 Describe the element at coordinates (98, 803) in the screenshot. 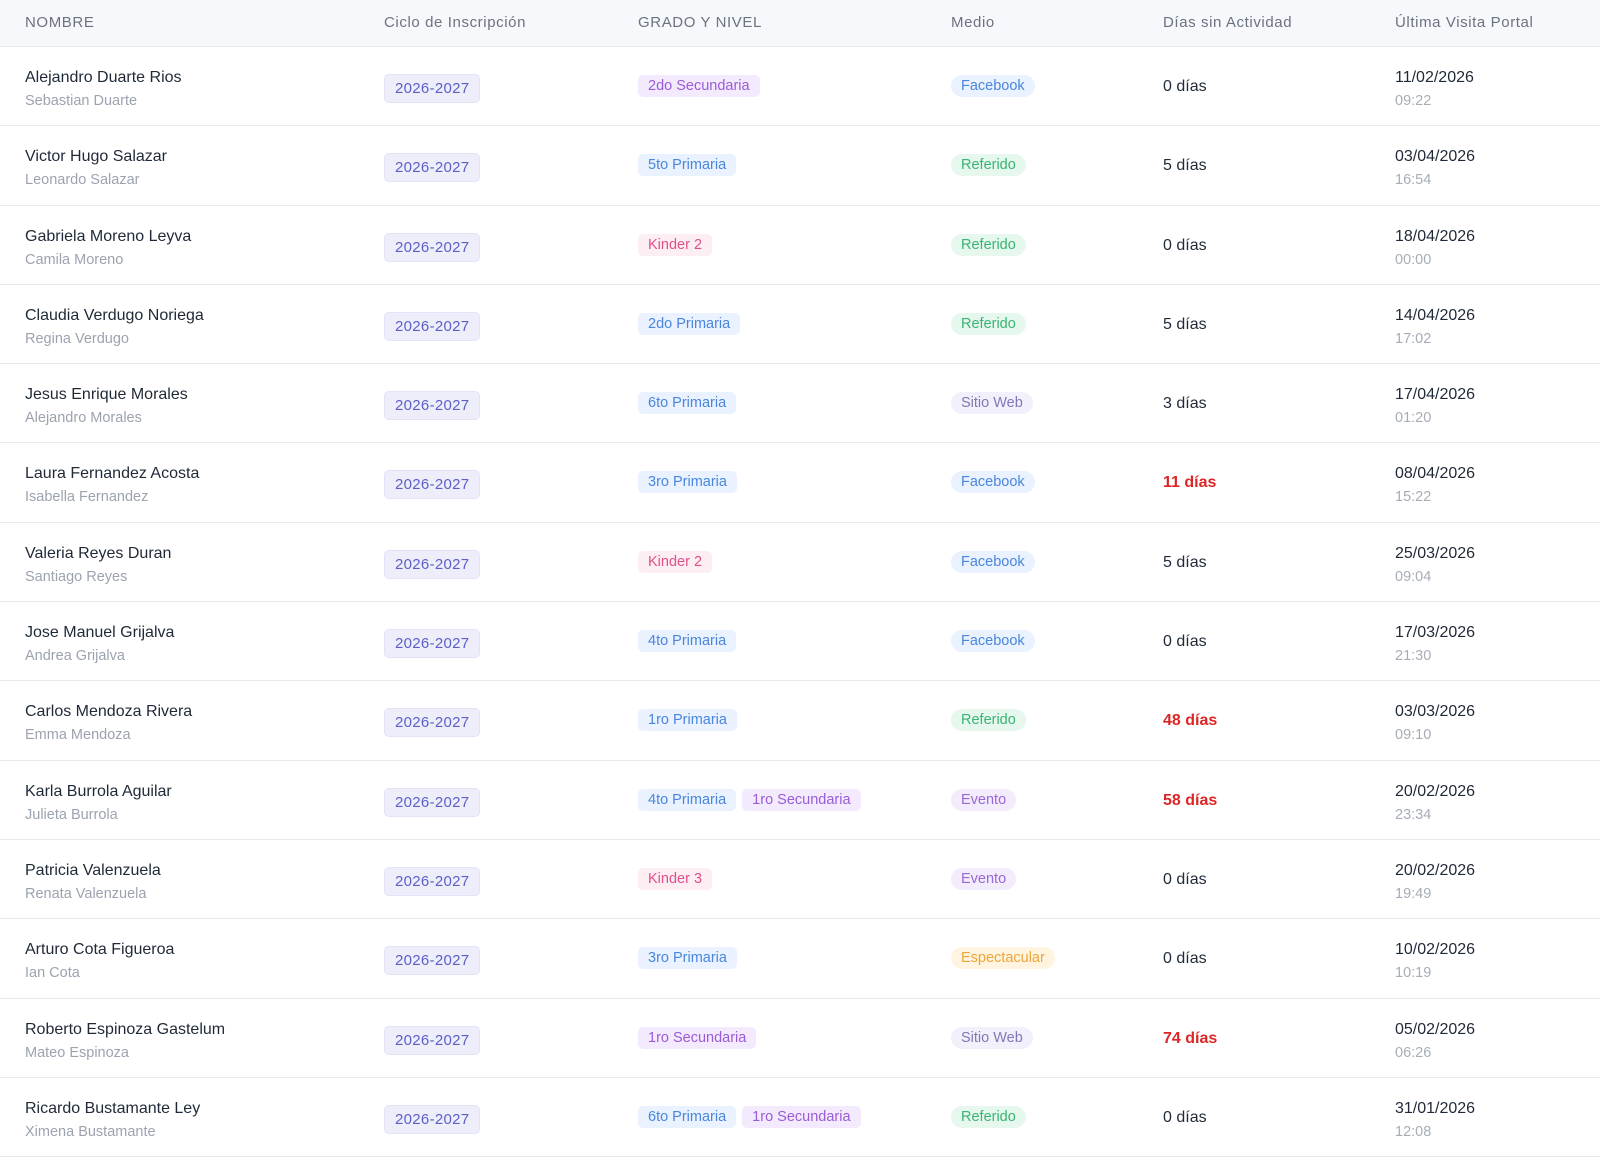

I see `name-cell: Karla Burrola Aguilar Julieta Burrola` at that location.